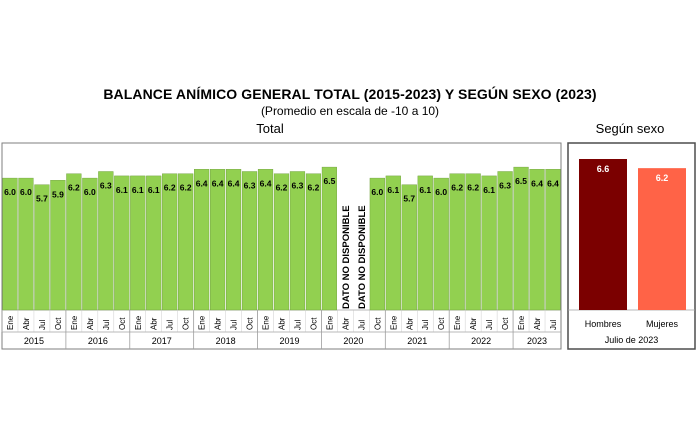  What do you see at coordinates (162, 341) in the screenshot?
I see `year-label: 2017` at bounding box center [162, 341].